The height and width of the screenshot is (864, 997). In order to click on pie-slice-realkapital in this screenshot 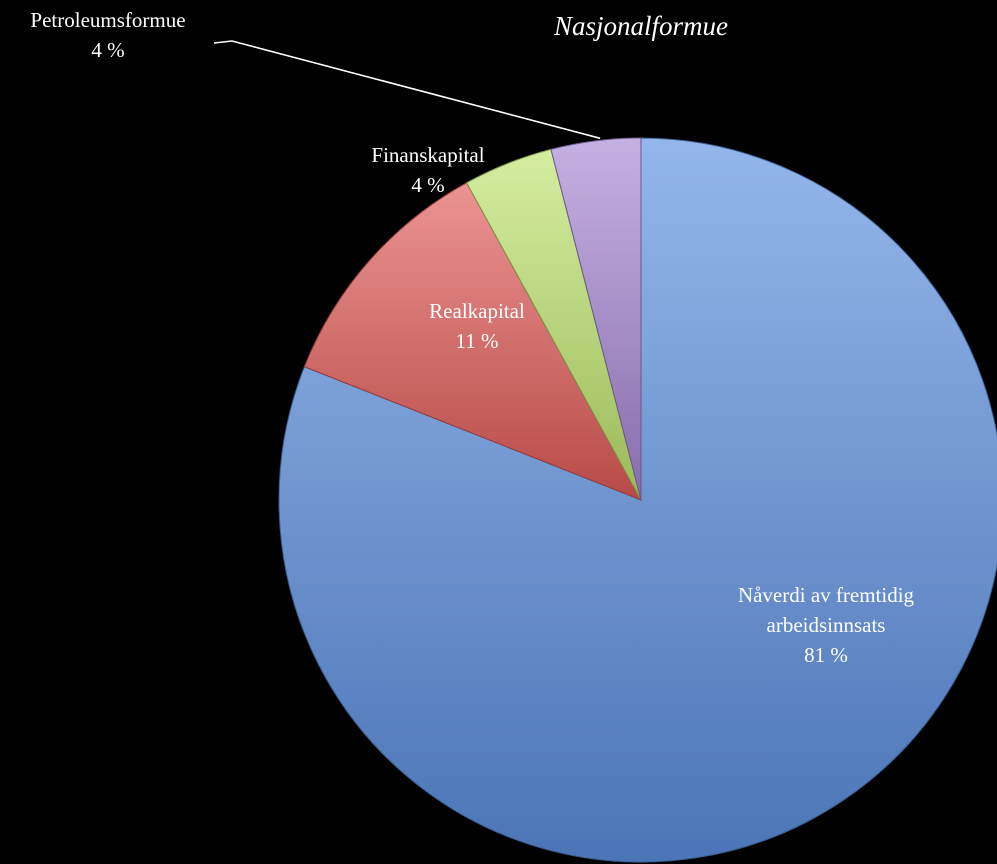, I will do `click(473, 341)`.